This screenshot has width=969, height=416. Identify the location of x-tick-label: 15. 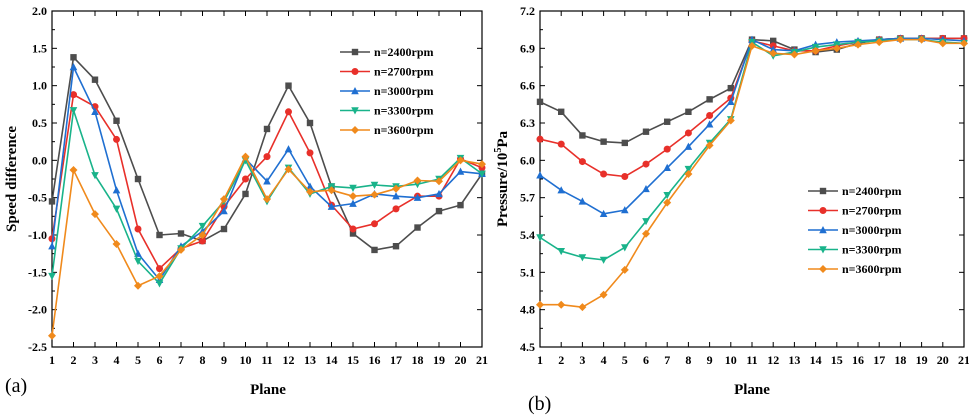
(837, 360).